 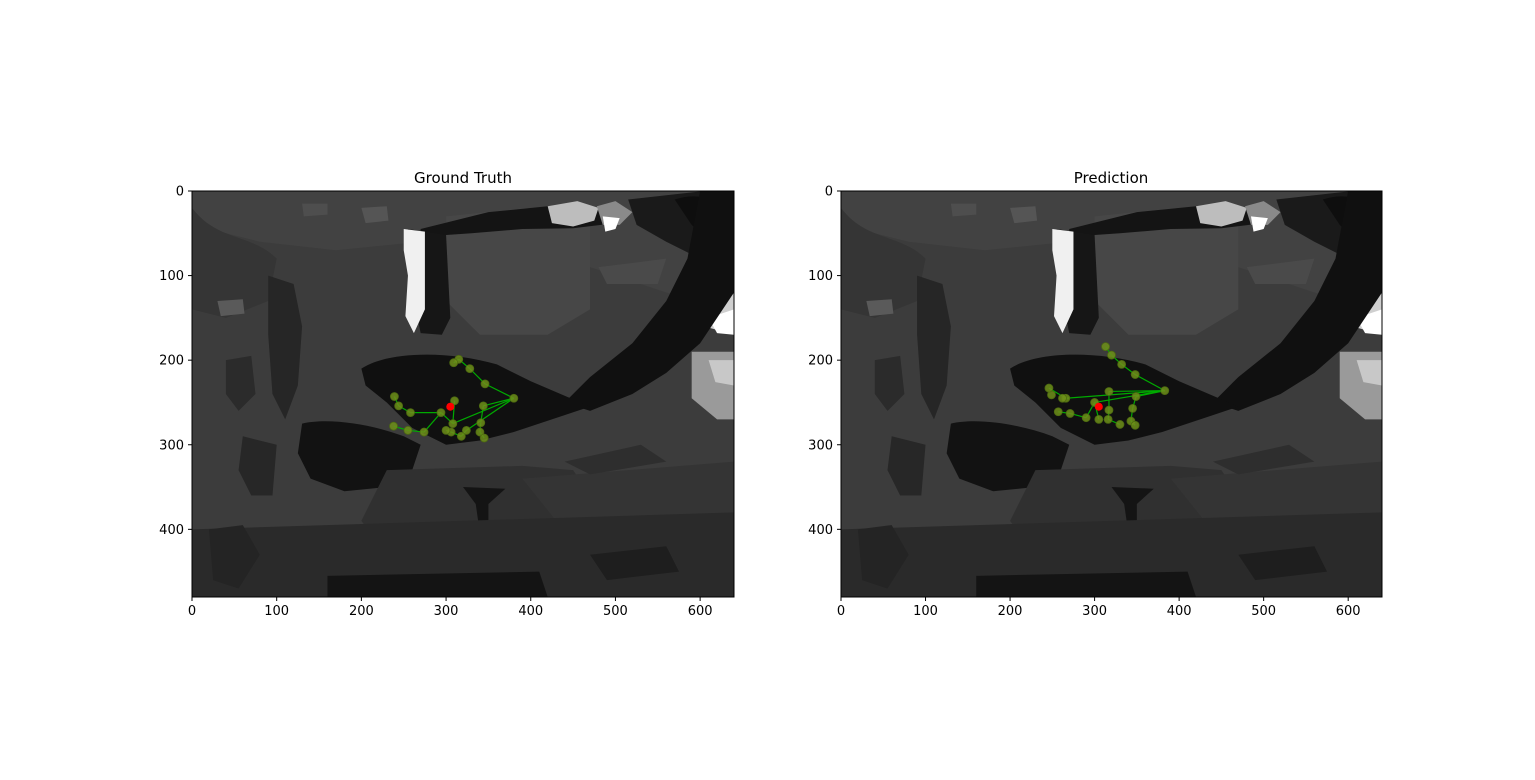 What do you see at coordinates (1111, 178) in the screenshot?
I see `chart-title: Prediction` at bounding box center [1111, 178].